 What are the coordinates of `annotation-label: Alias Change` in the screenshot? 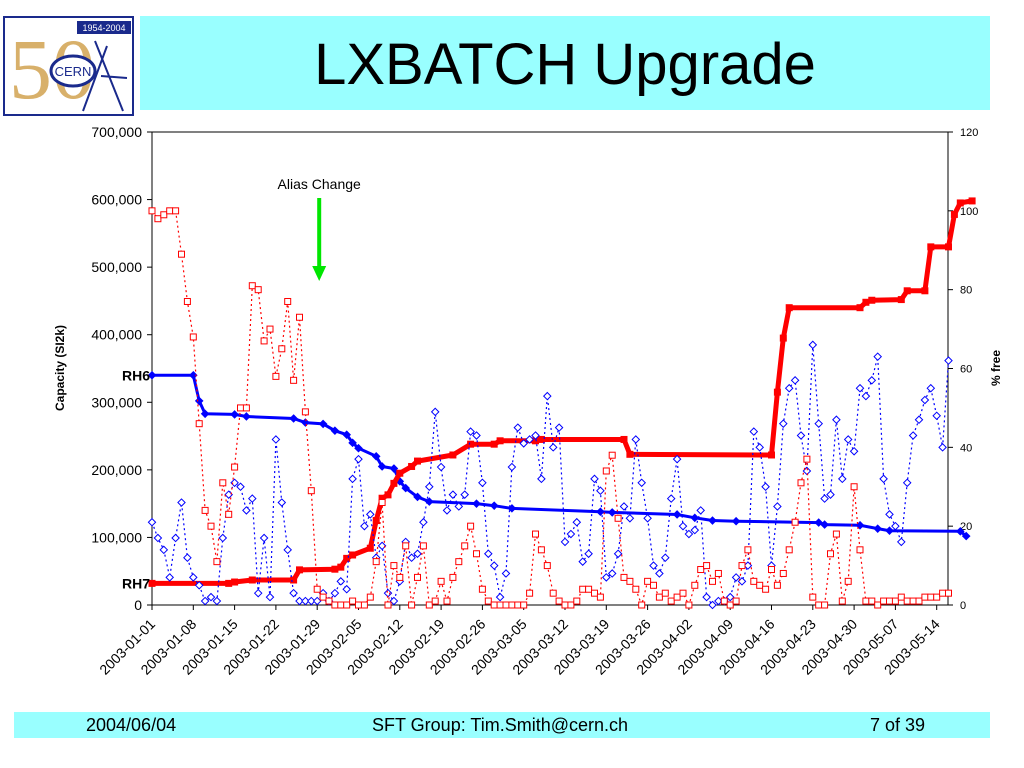 It's located at (319, 184).